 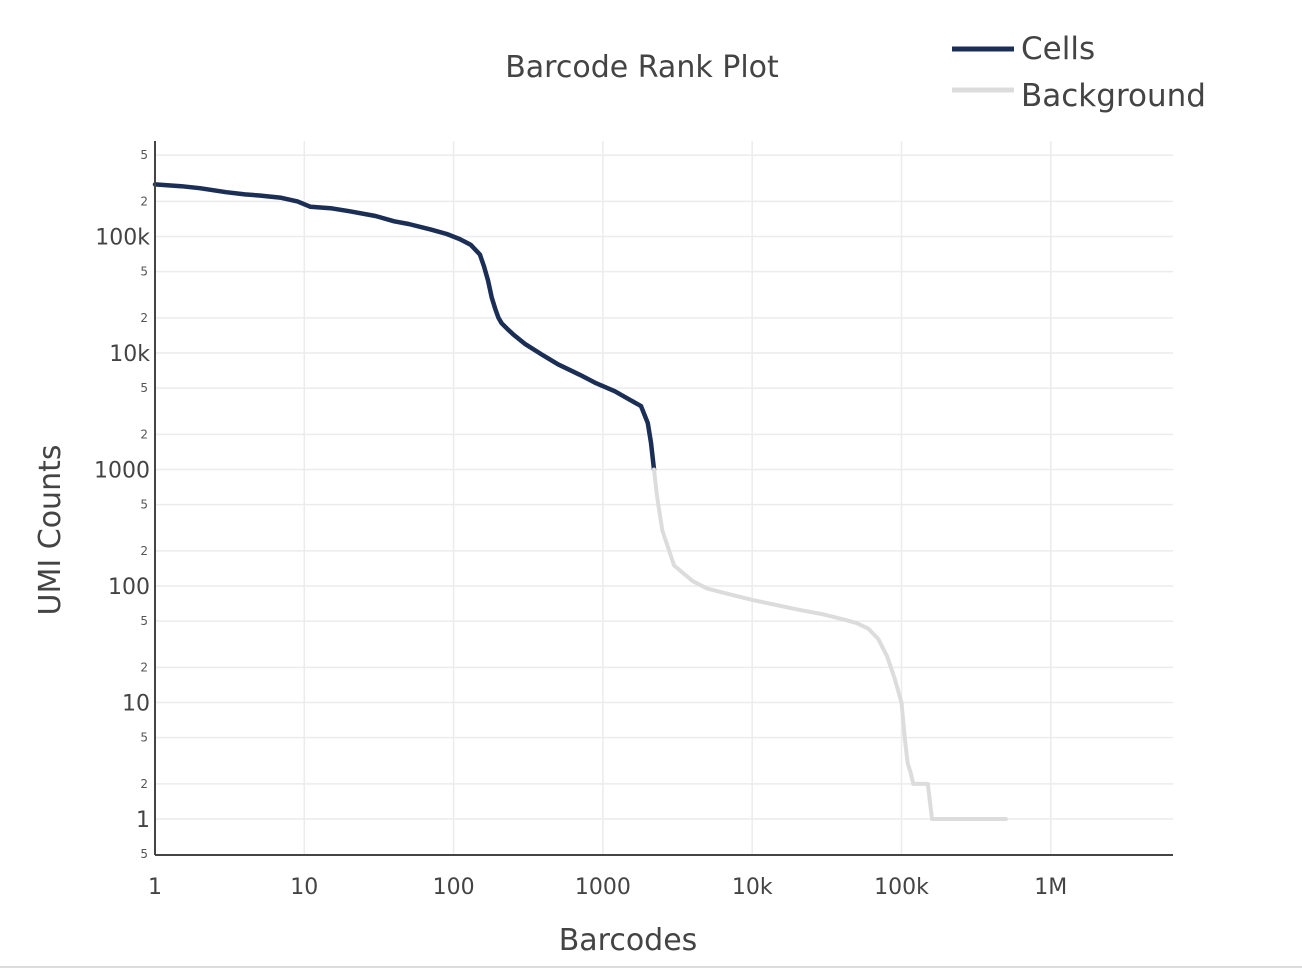 I want to click on y-tick-label: 1, so click(x=143, y=820).